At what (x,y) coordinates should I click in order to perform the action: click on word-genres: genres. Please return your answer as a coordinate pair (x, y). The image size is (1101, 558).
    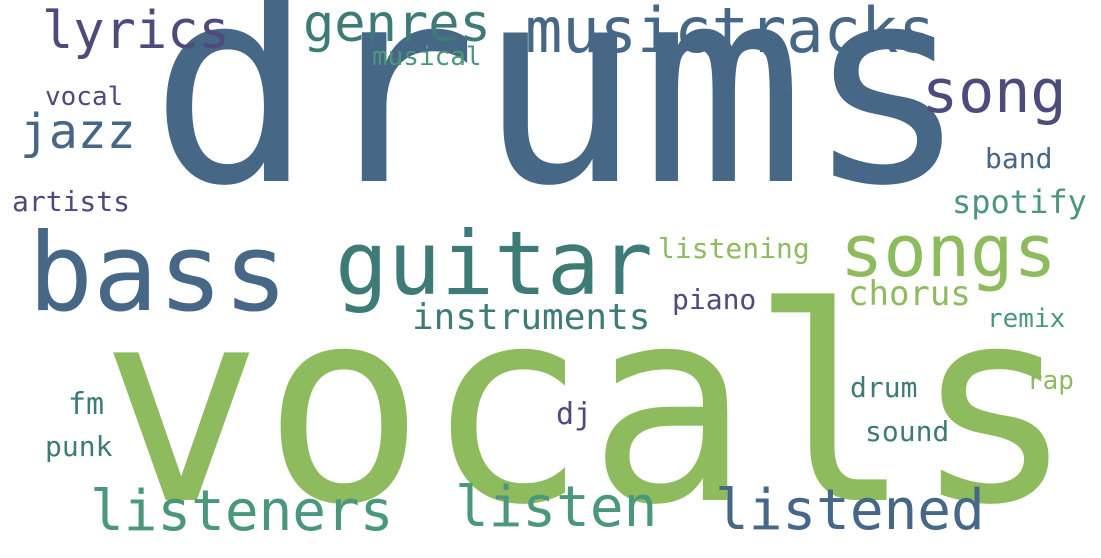
    Looking at the image, I should click on (397, 27).